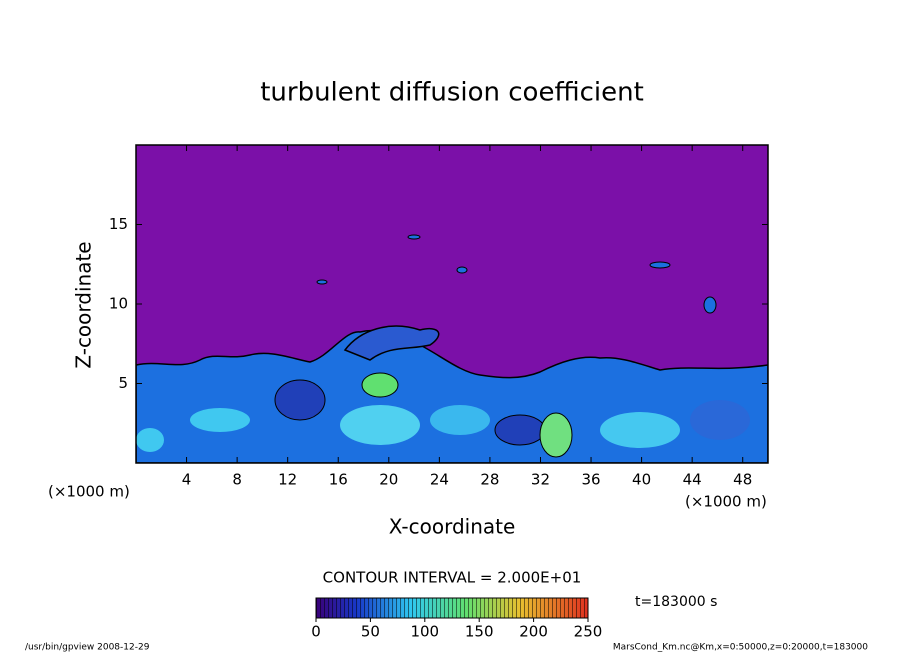 The height and width of the screenshot is (658, 904). What do you see at coordinates (388, 480) in the screenshot?
I see `x-tick-label: 20` at bounding box center [388, 480].